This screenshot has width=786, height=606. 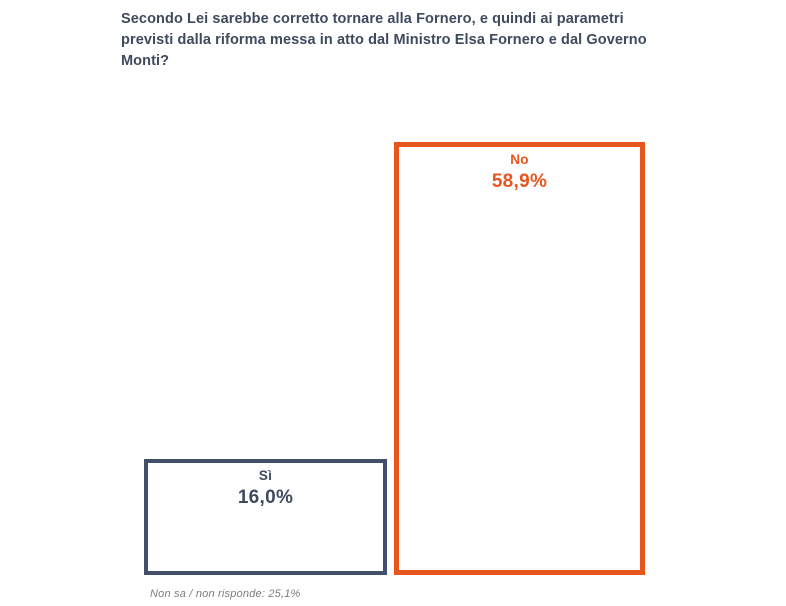 What do you see at coordinates (265, 497) in the screenshot?
I see `bar-si-value-label: 16,0%` at bounding box center [265, 497].